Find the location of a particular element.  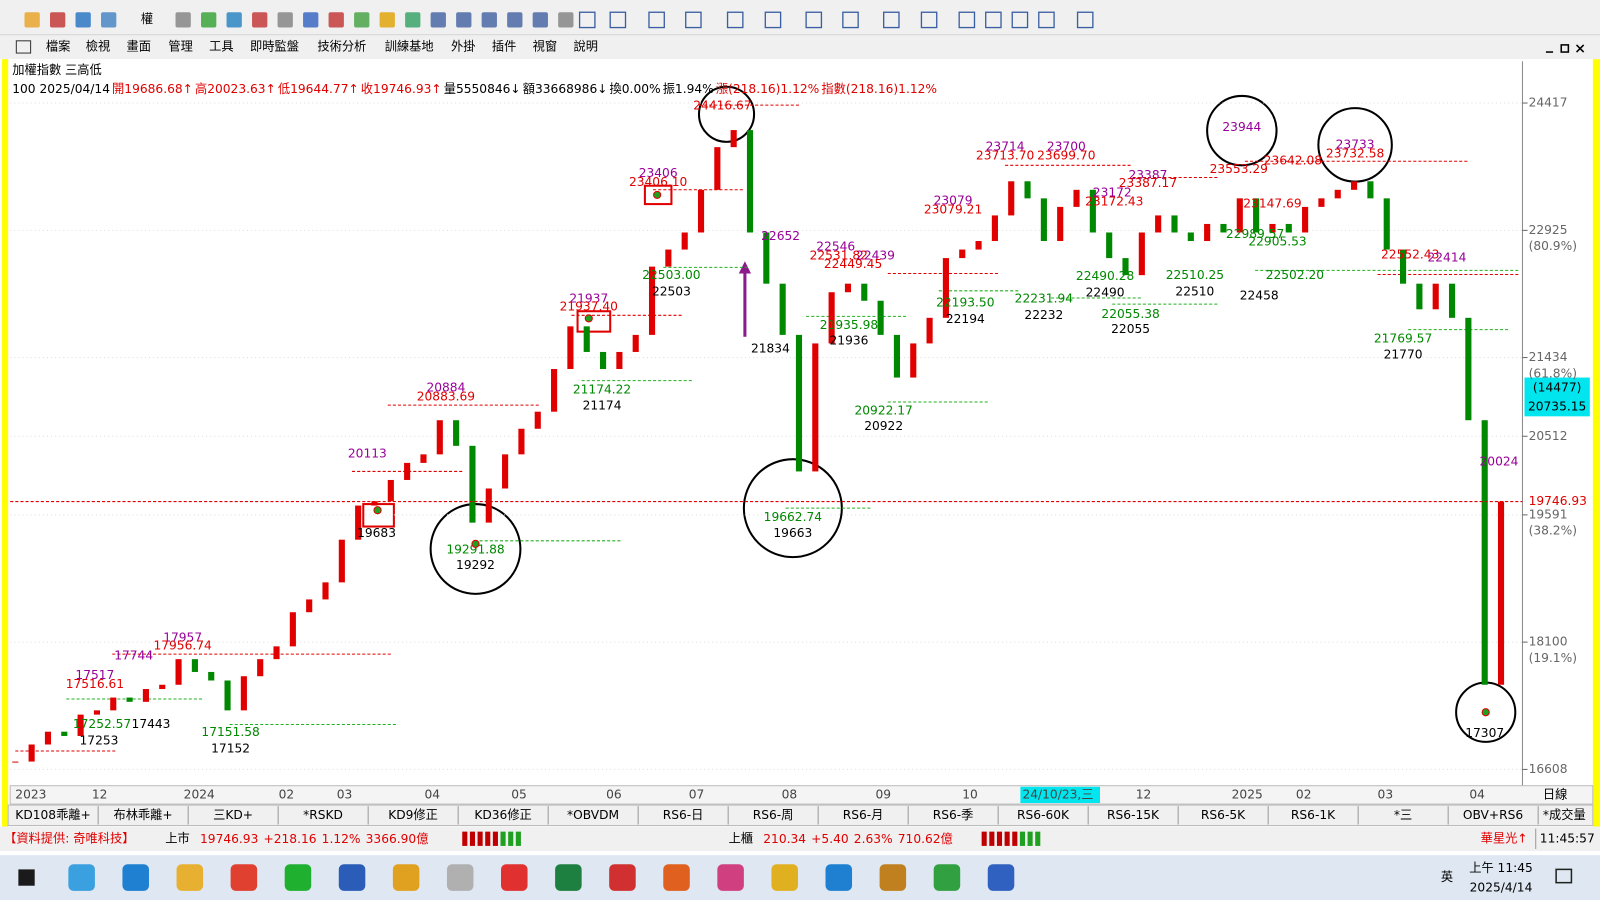

menu-item: 技術分析 is located at coordinates (341, 46).